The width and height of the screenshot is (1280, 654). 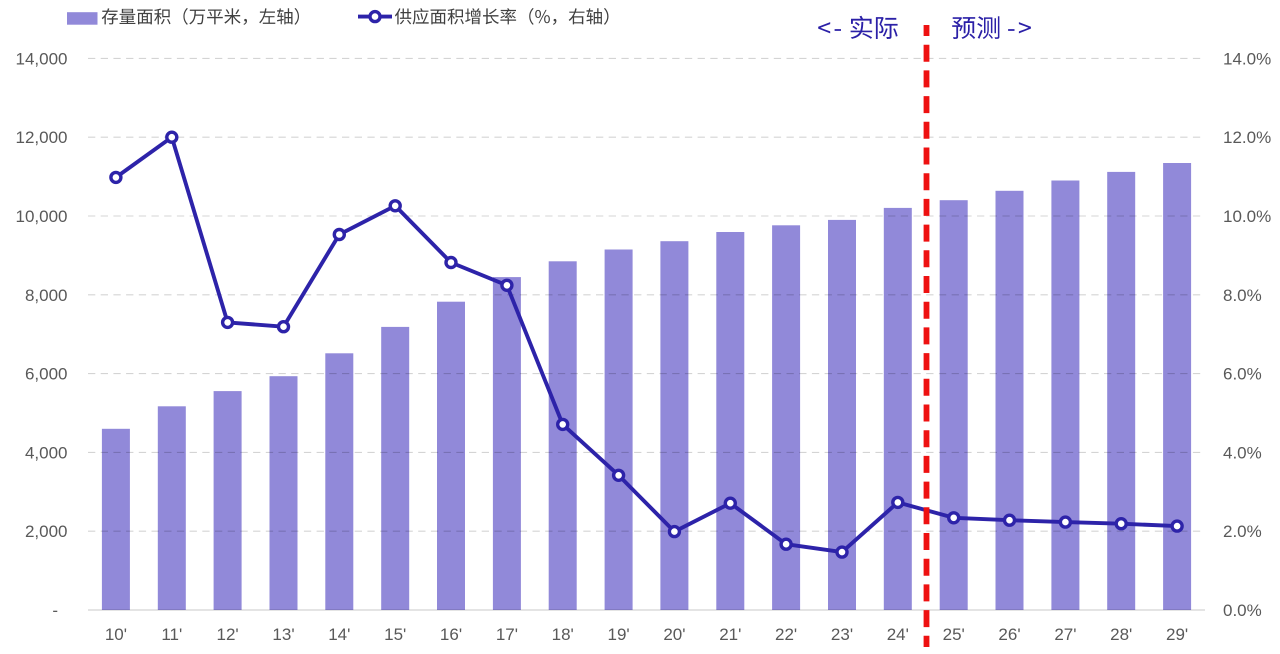 I want to click on svg-text: 17', so click(x=507, y=634).